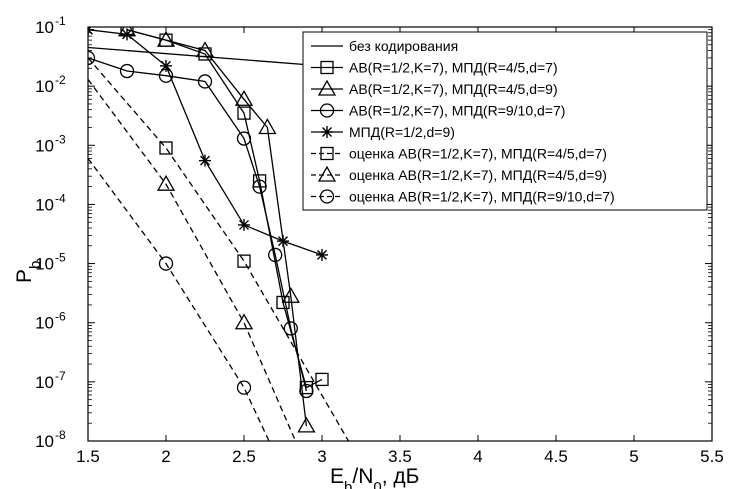 The image size is (729, 489). Describe the element at coordinates (453, 68) in the screenshot. I see `legend-label: АВ(R=1/2,K=7), МПД(R=4/5,d=7)` at that location.